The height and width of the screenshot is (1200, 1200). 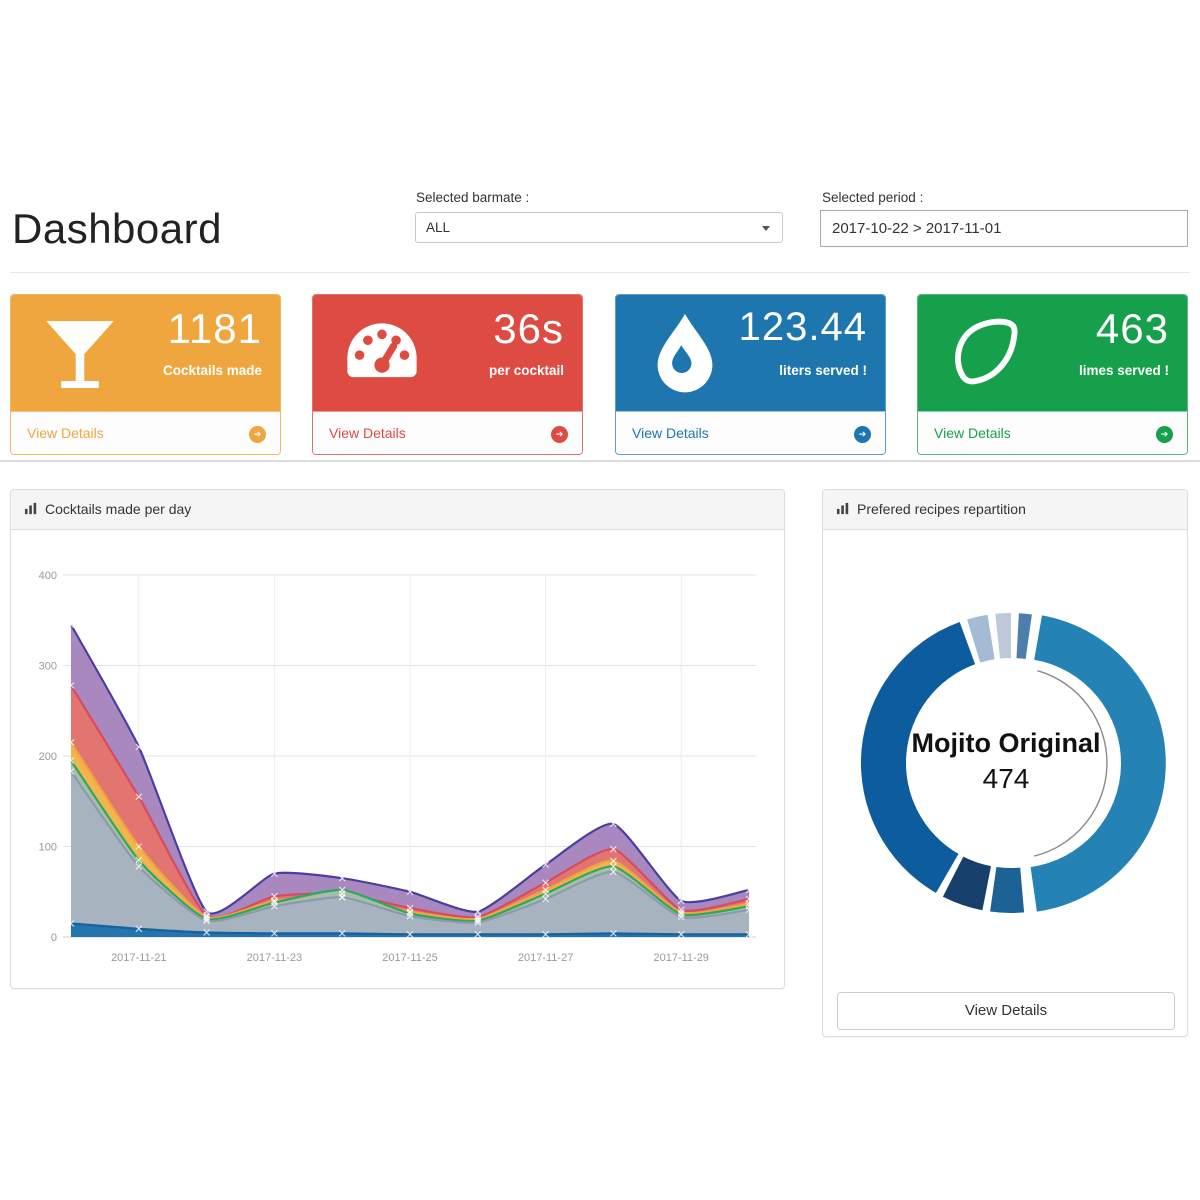 I want to click on svg-text: 100, so click(x=48, y=848).